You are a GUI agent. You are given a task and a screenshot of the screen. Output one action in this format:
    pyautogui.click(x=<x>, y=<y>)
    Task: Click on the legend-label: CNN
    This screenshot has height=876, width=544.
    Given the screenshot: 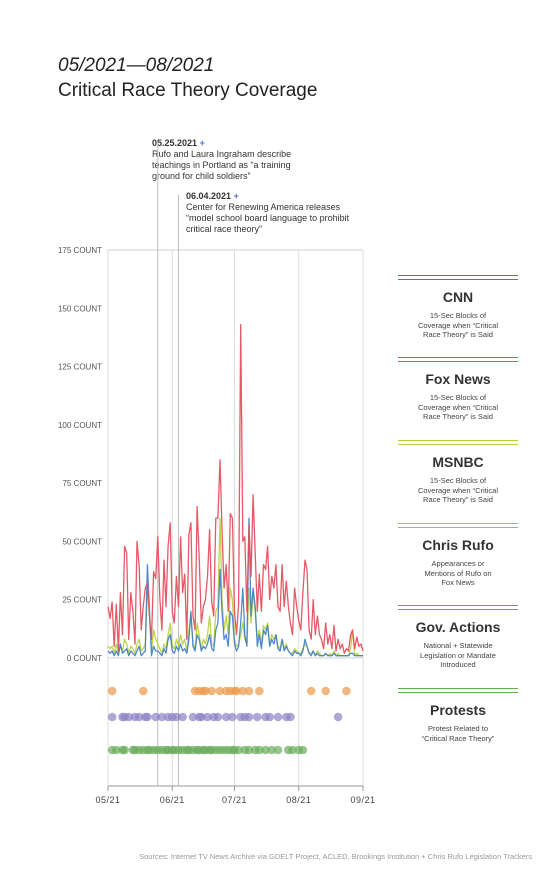 What is the action you would take?
    pyautogui.click(x=458, y=297)
    